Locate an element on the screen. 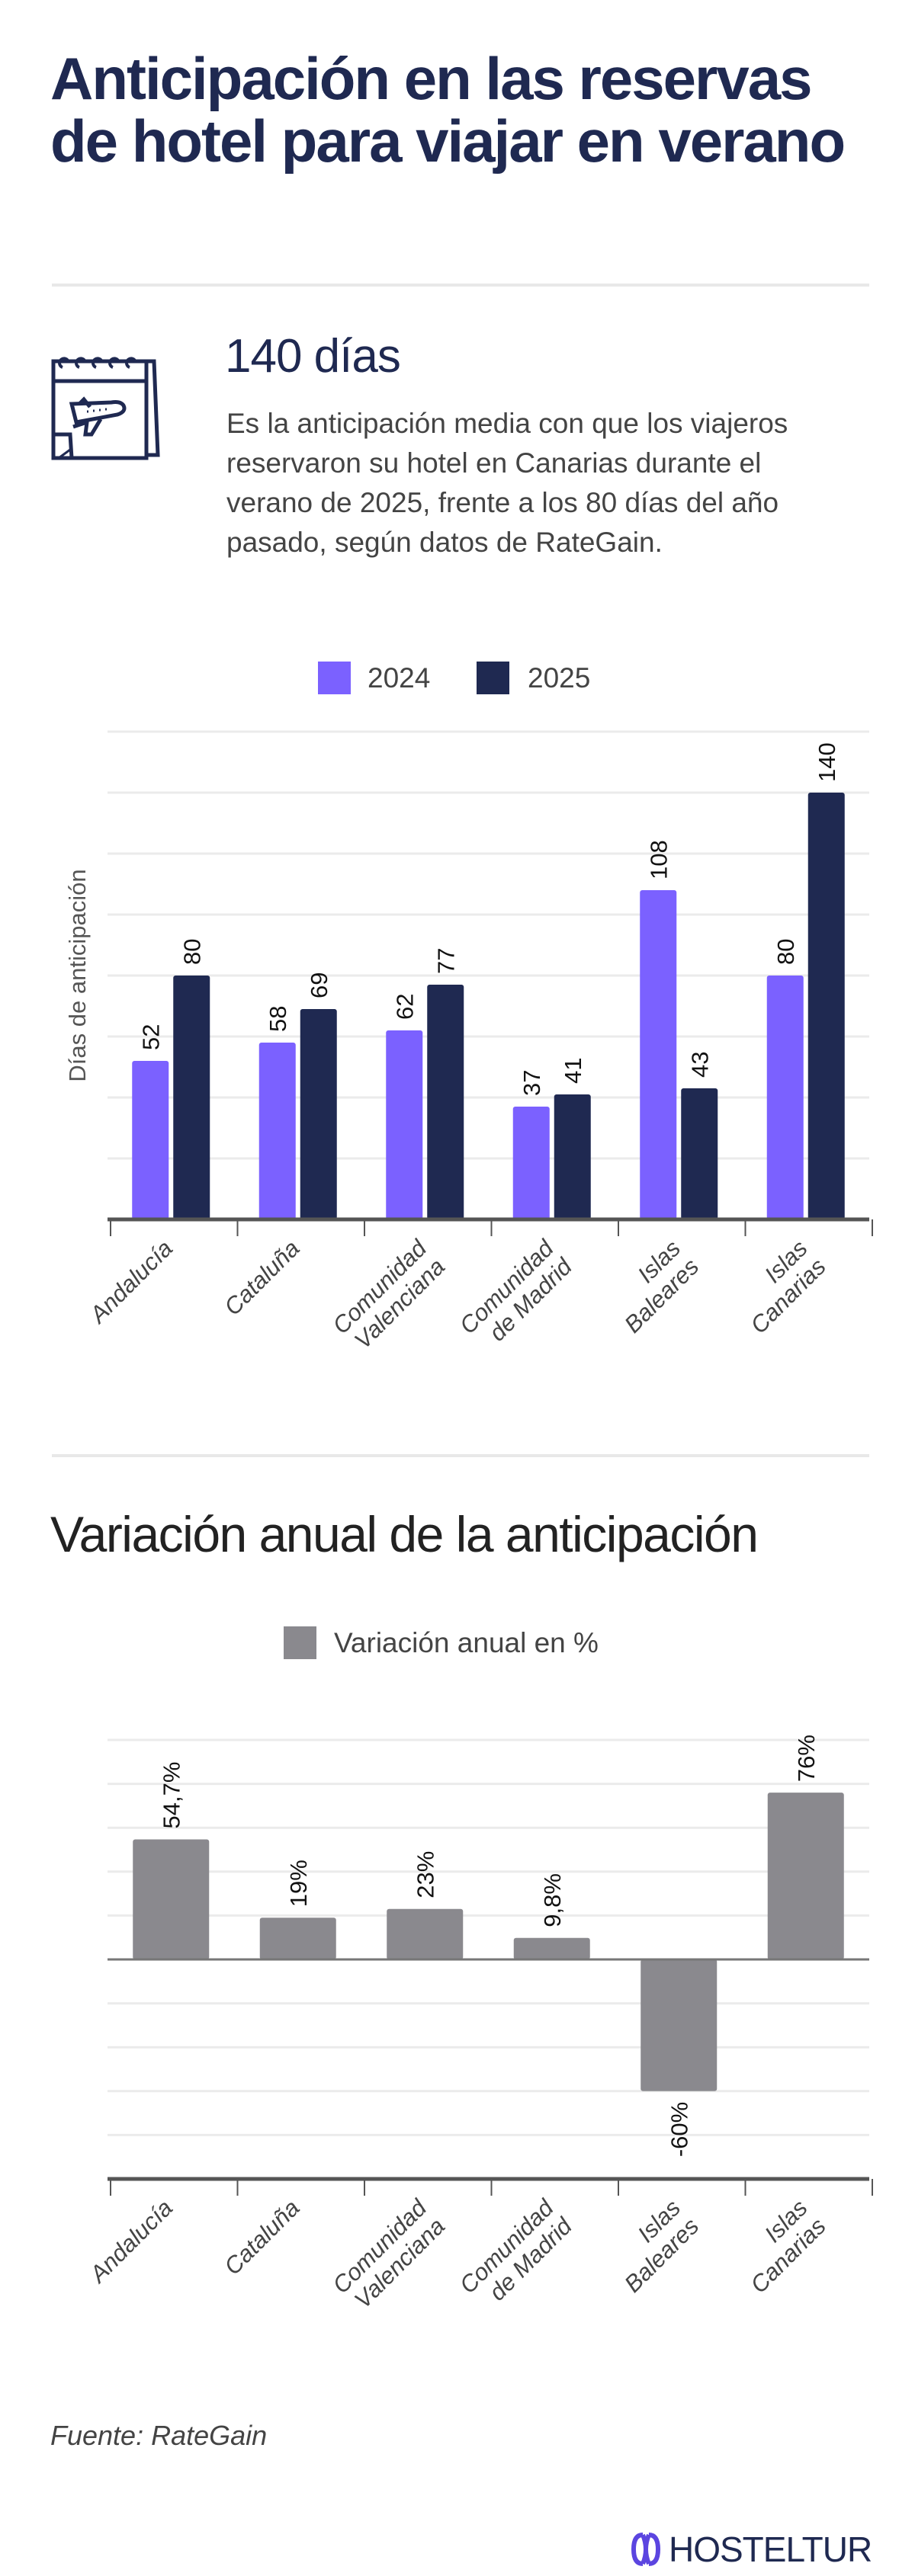 Image resolution: width=915 pixels, height=2576 pixels. data-label: 76% is located at coordinates (806, 1758).